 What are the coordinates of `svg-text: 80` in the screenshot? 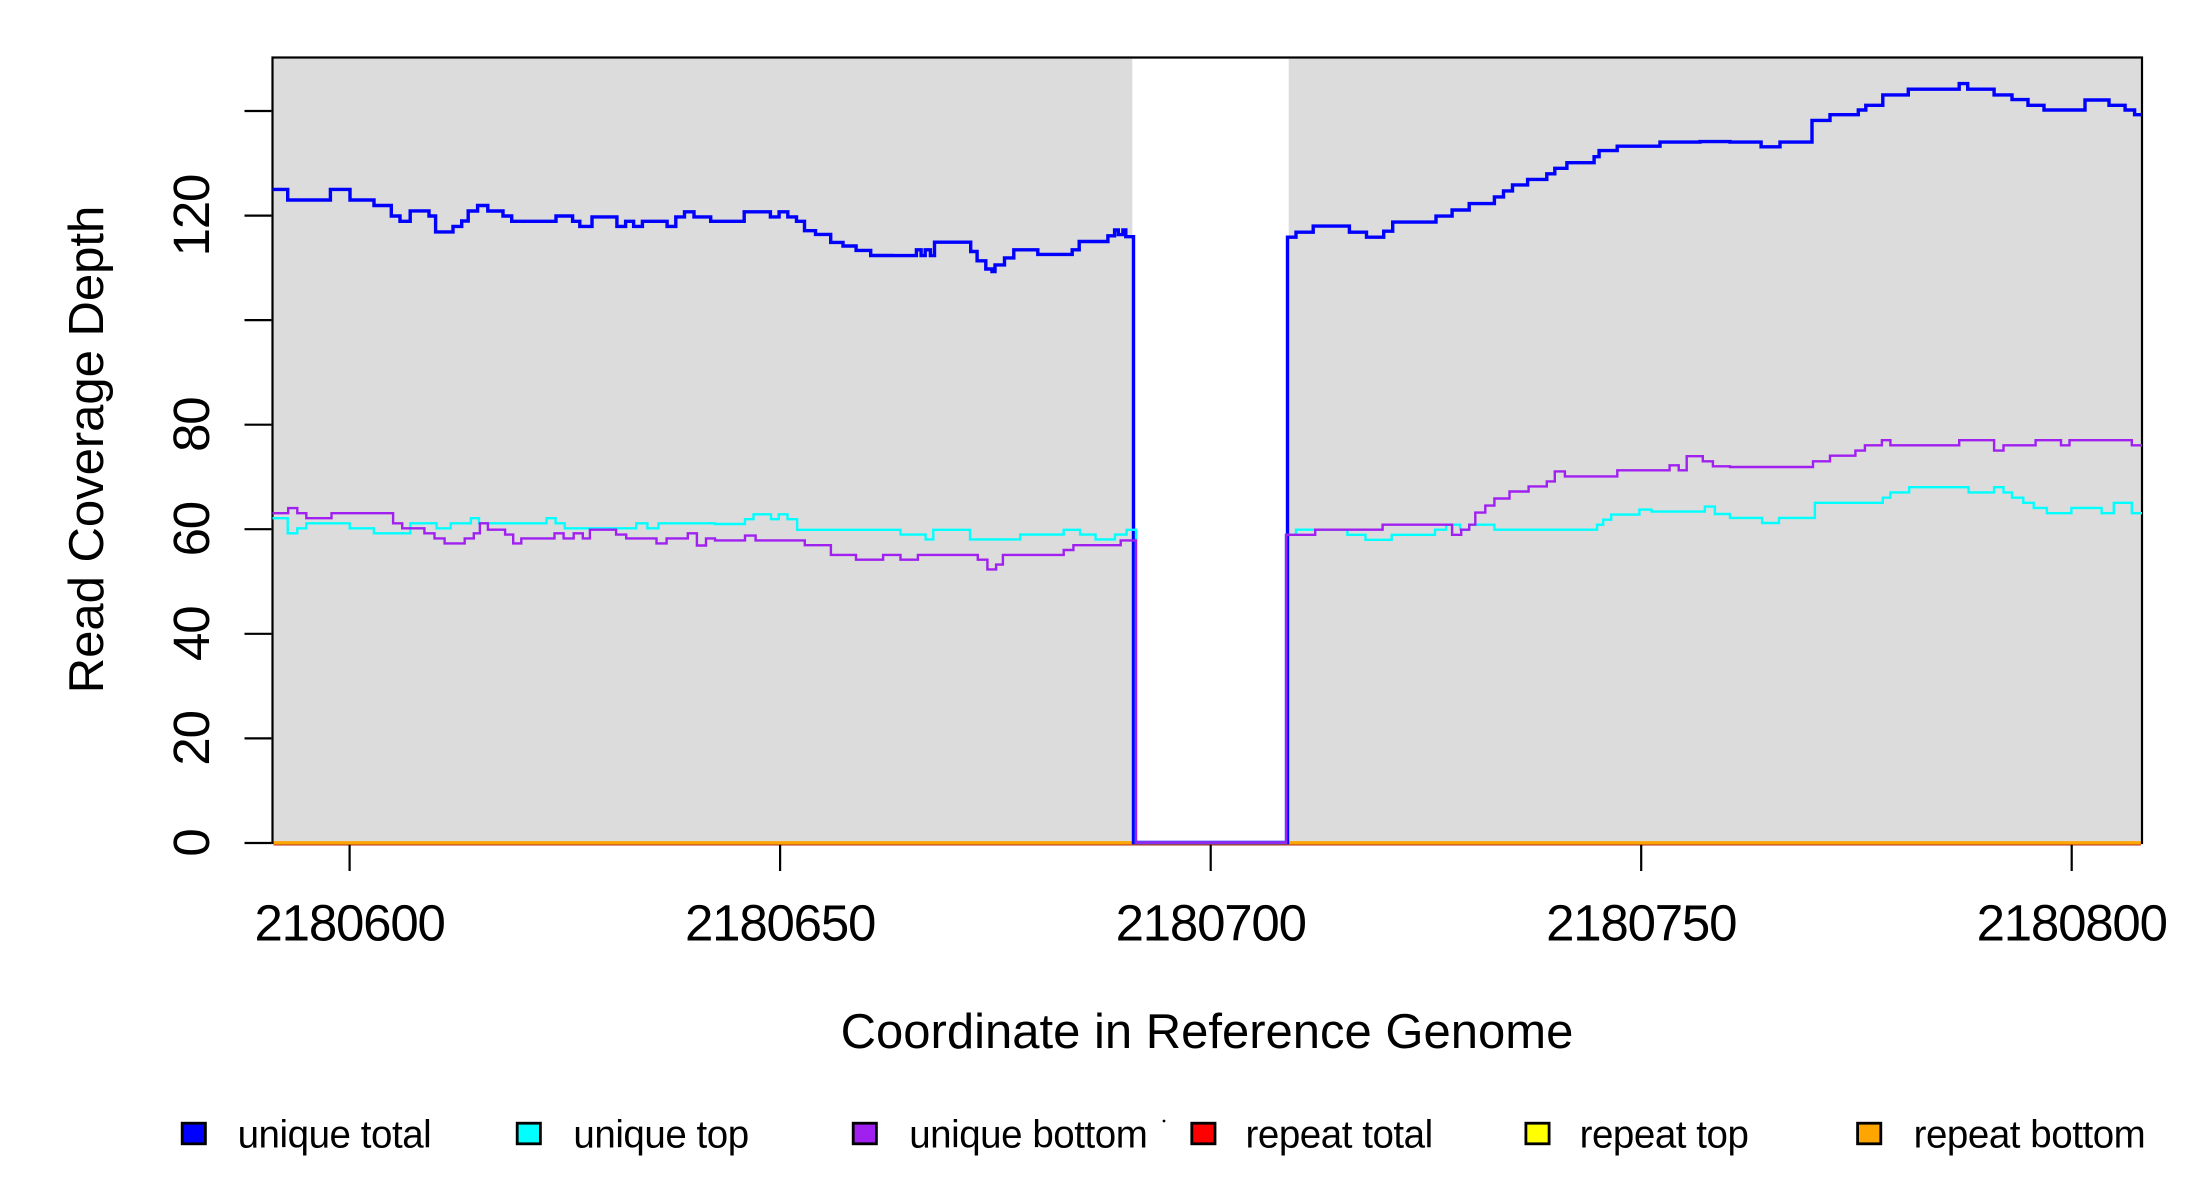 It's located at (191, 425).